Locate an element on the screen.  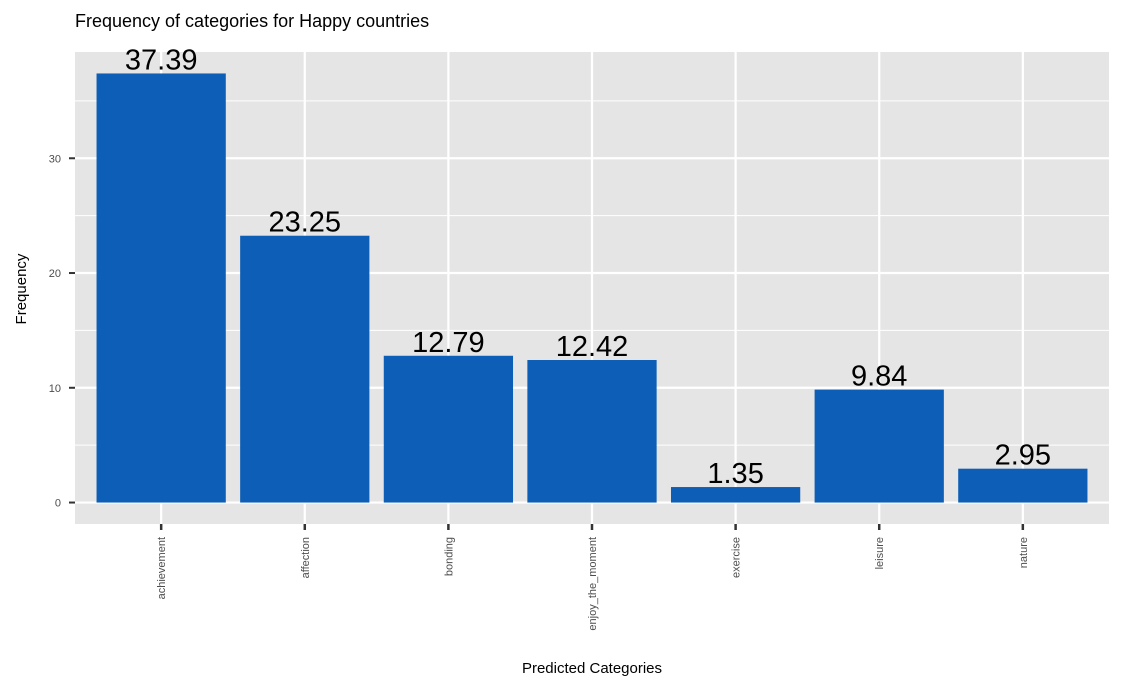
data-label: 12.42 is located at coordinates (592, 347).